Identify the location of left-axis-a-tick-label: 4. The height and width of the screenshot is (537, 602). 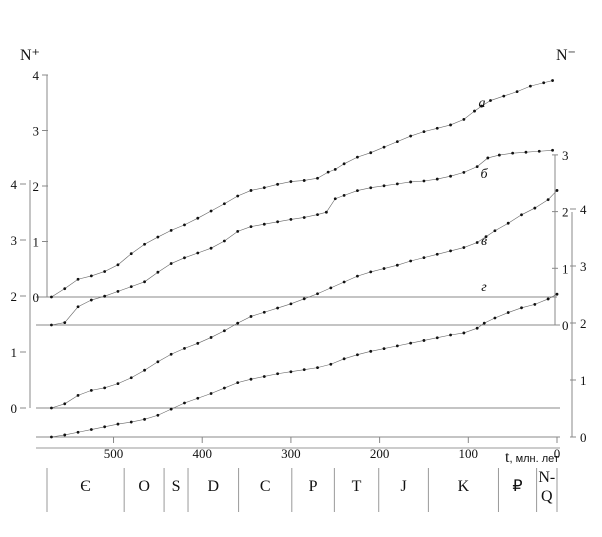
(36, 75).